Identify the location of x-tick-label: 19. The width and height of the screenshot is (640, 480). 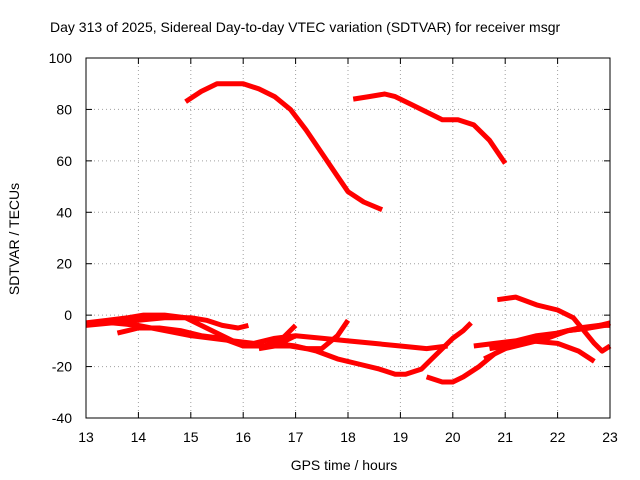
(401, 437).